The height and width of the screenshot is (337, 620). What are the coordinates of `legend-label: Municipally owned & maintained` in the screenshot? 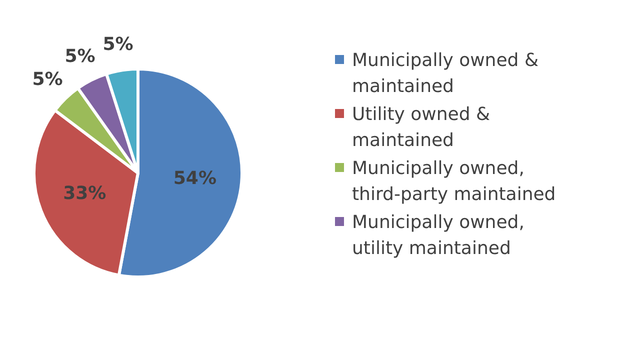 It's located at (445, 73).